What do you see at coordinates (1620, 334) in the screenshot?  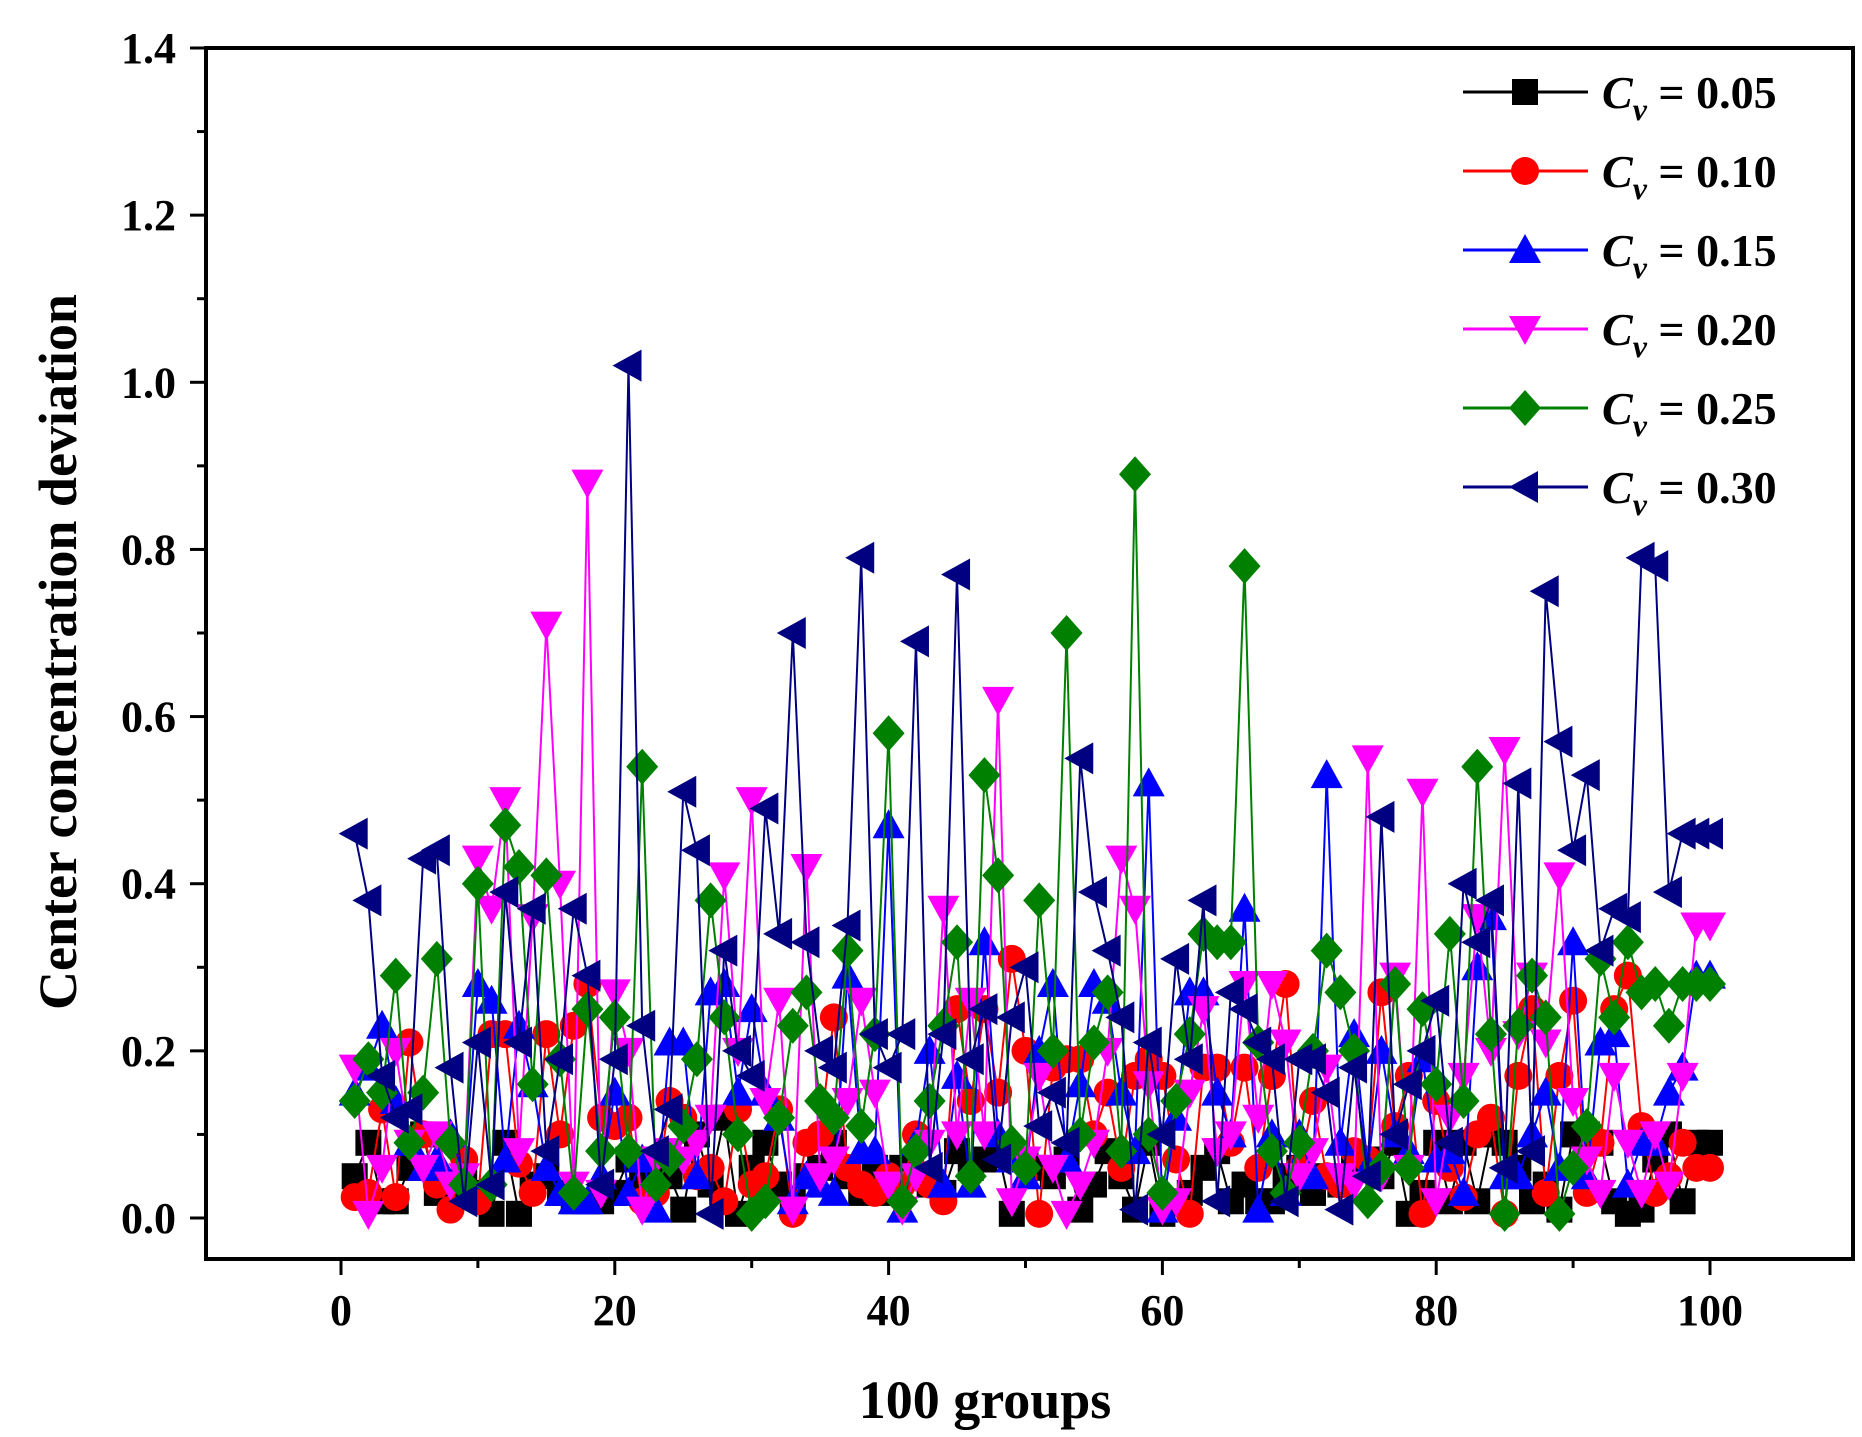 I see `legend-item: Cv = 0.20` at bounding box center [1620, 334].